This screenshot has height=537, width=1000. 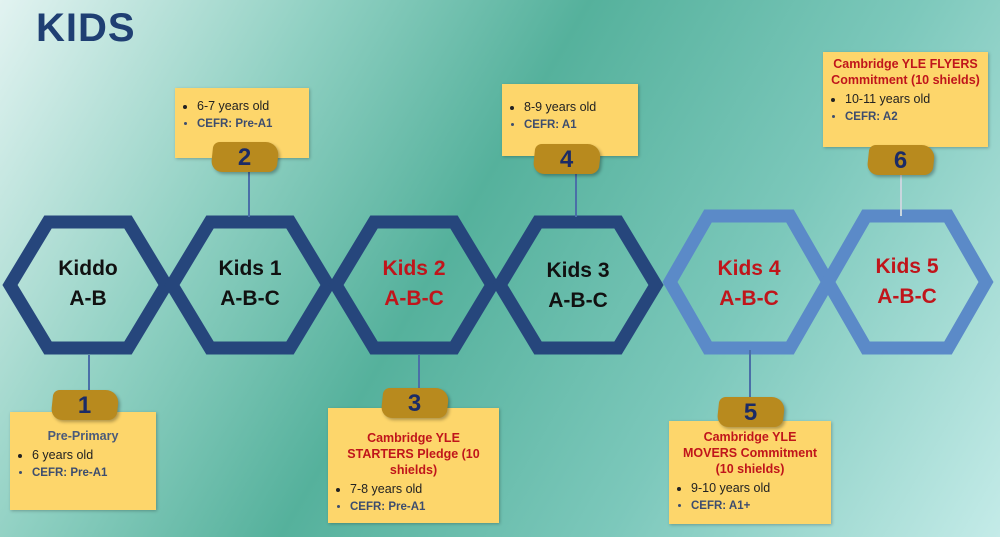 What do you see at coordinates (83, 436) in the screenshot?
I see `note-heading: Pre-Primary` at bounding box center [83, 436].